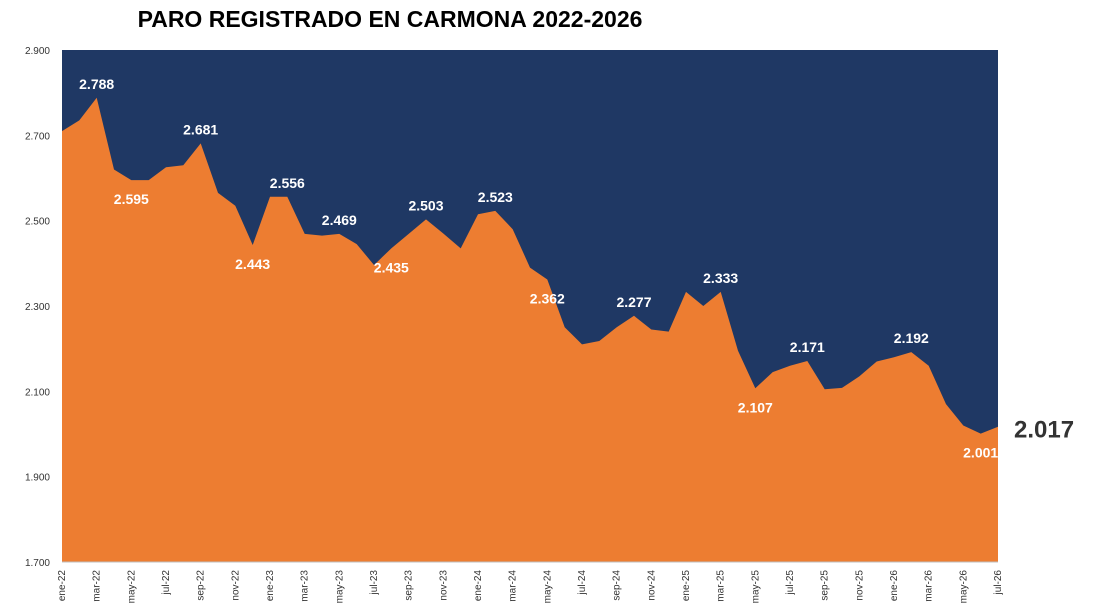 This screenshot has height=614, width=1095. Describe the element at coordinates (97, 586) in the screenshot. I see `x-tick-label: mar-22` at that location.